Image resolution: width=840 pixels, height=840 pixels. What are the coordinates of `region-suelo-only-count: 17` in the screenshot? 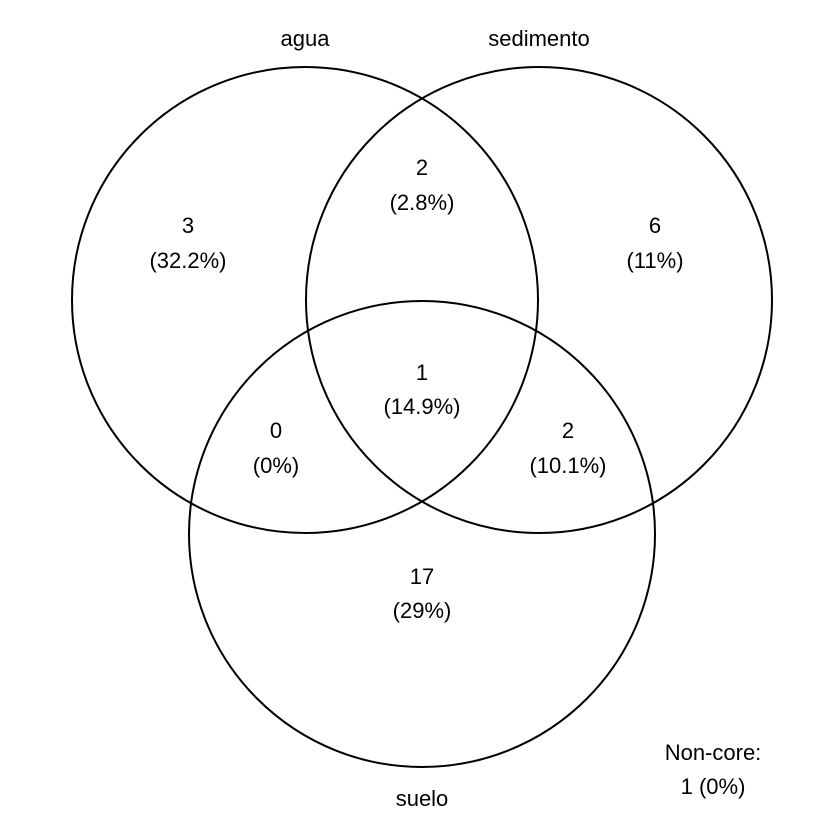 It's located at (422, 576).